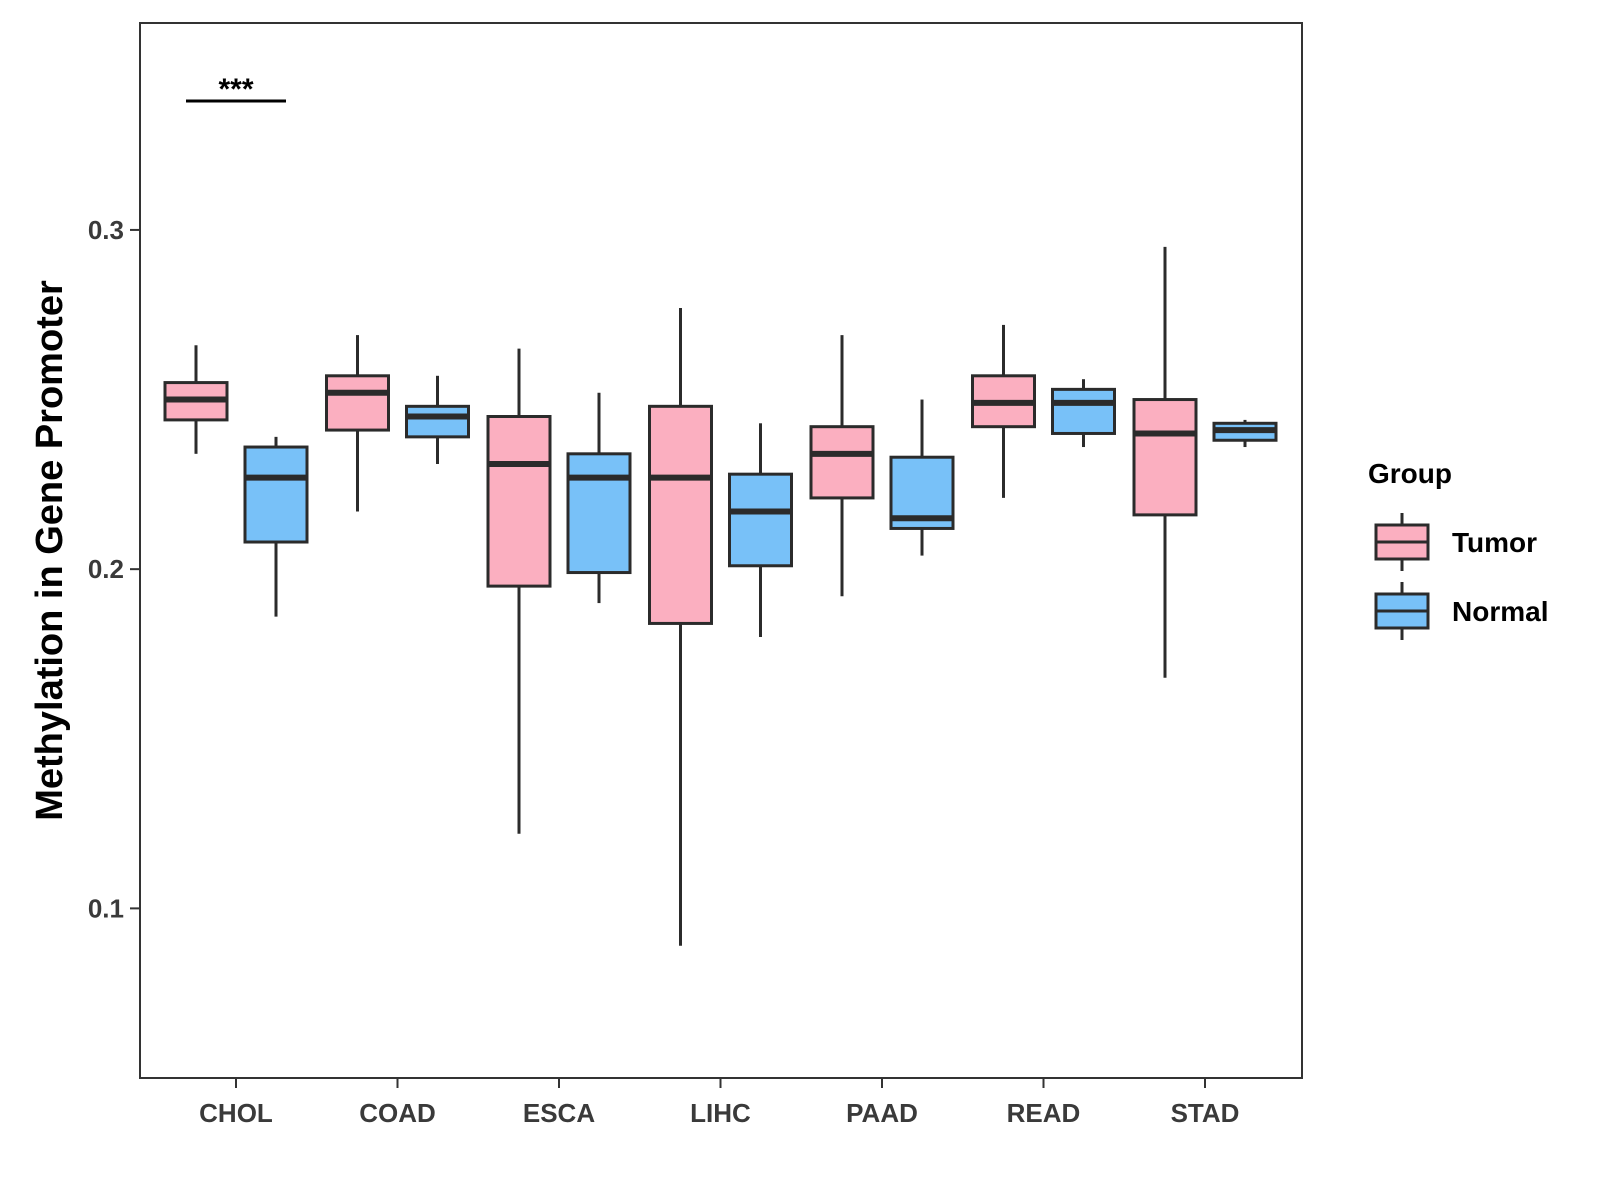 Image resolution: width=1600 pixels, height=1200 pixels. I want to click on x-axis: CHOL COAD ESCA LIHC PAAD READ STAD, so click(719, 1103).